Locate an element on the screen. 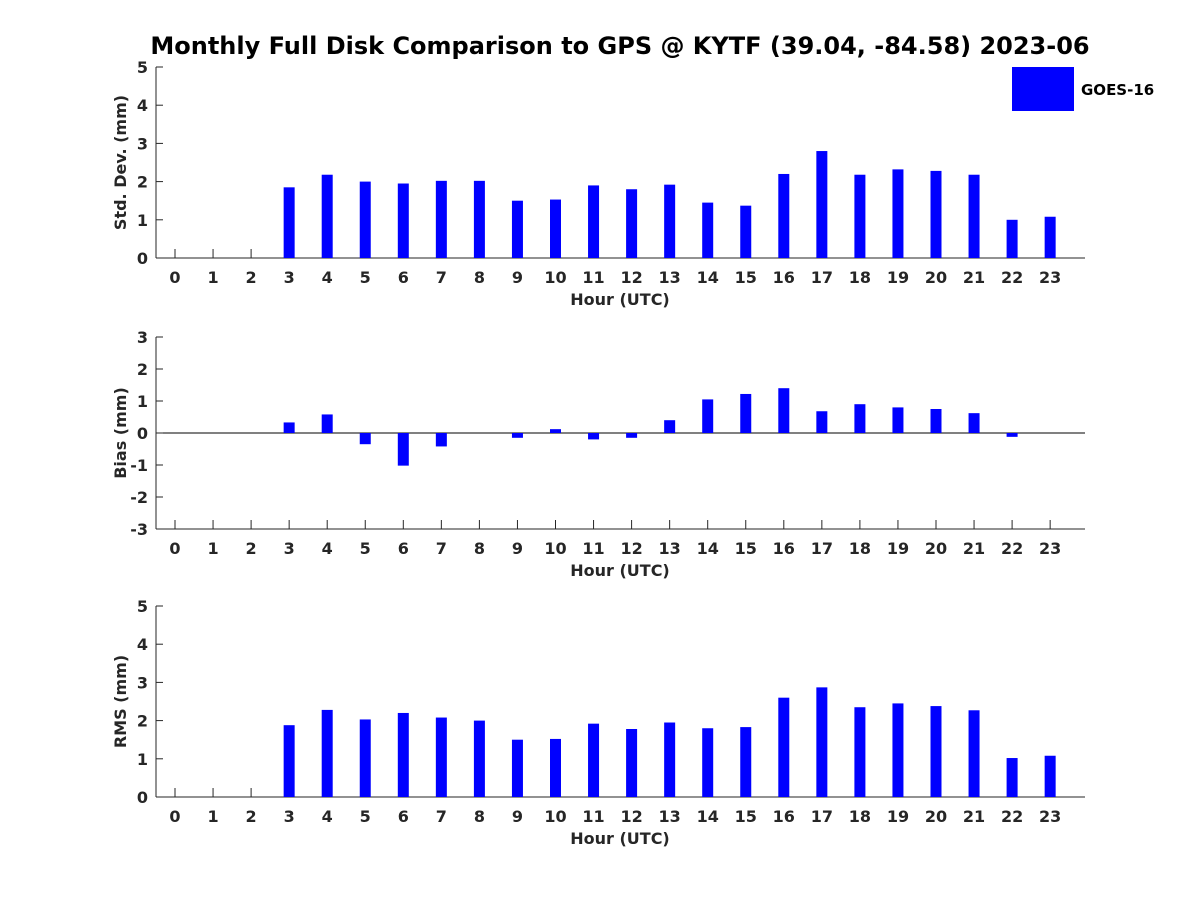  x-tick-label: 6 is located at coordinates (403, 816).